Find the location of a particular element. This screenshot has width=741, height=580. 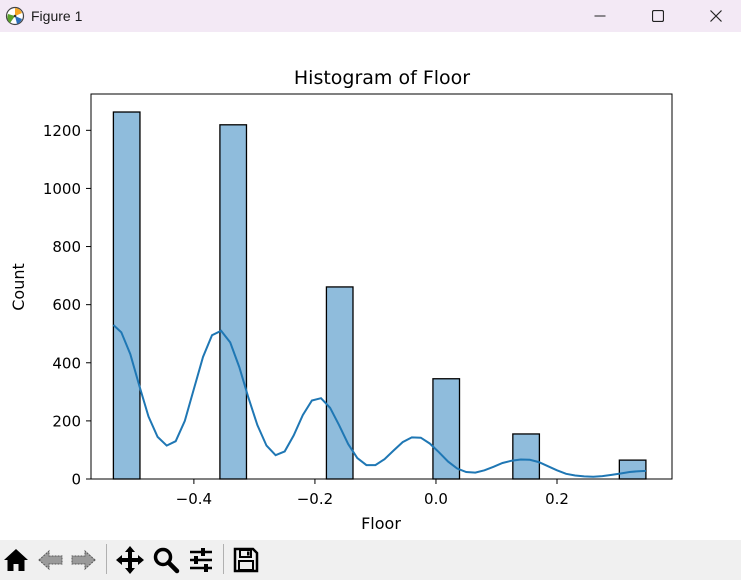

zoom-button is located at coordinates (166, 560).